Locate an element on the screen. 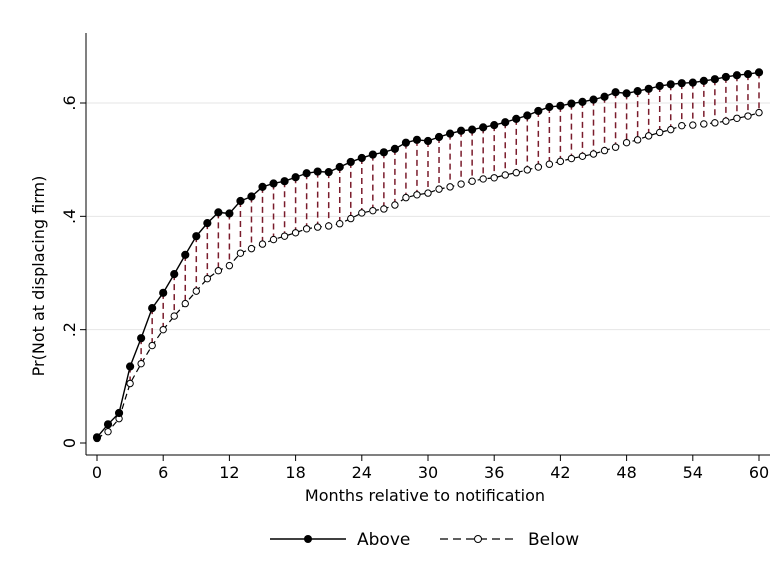 The image size is (771, 581). x-axis-title: Months relative to notification is located at coordinates (425, 495).